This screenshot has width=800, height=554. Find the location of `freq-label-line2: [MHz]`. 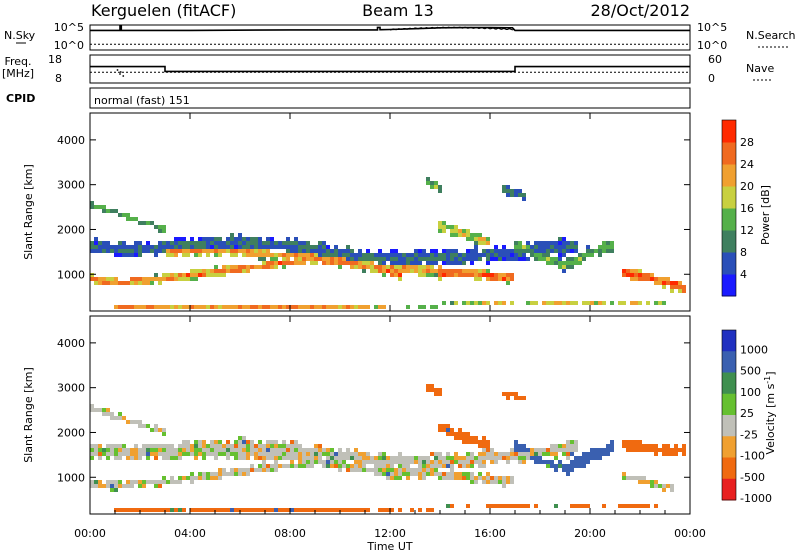

freq-label-line2: [MHz] is located at coordinates (18, 73).